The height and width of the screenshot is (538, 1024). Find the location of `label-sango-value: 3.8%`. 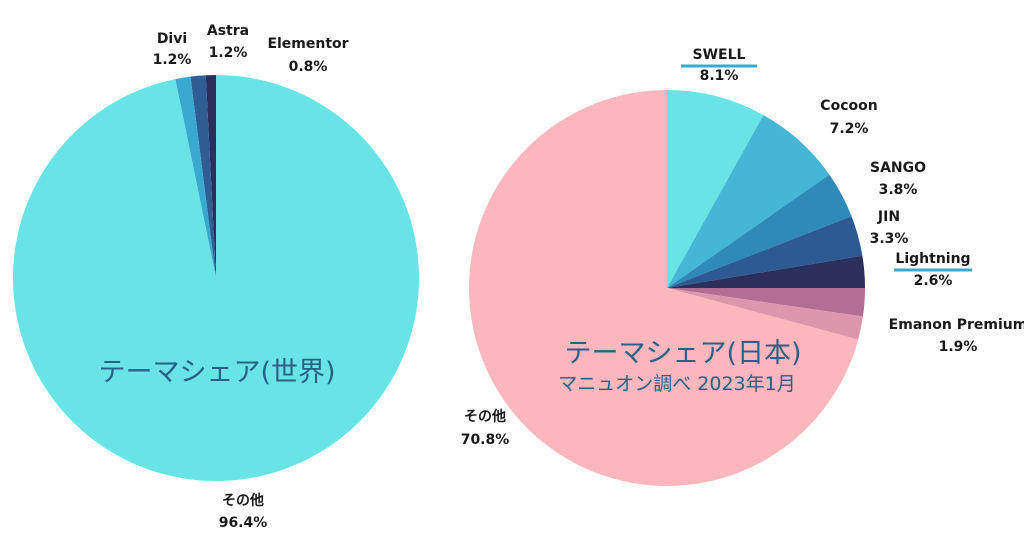

label-sango-value: 3.8% is located at coordinates (898, 190).